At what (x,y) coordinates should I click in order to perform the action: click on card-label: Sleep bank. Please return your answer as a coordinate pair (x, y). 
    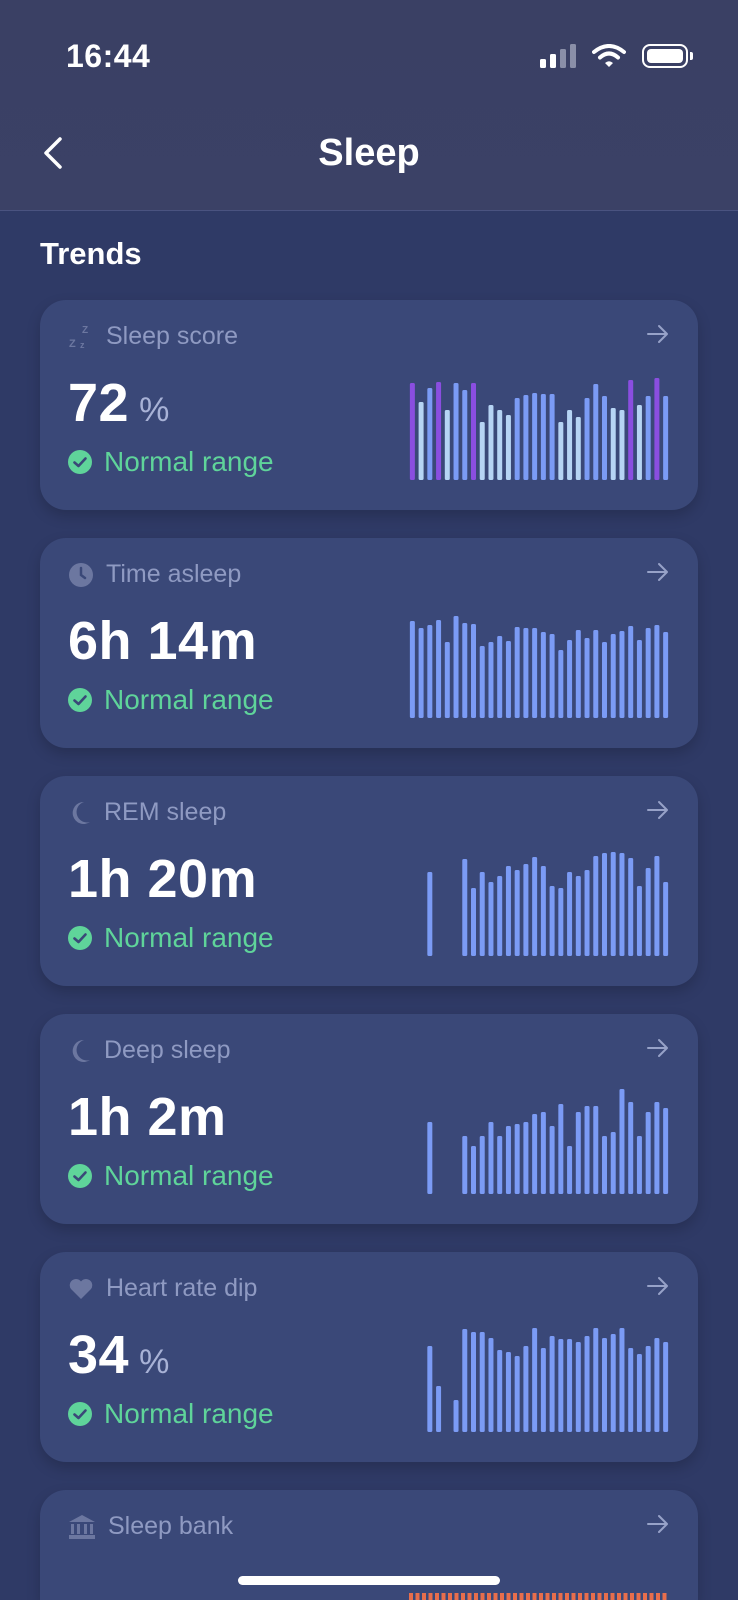
    Looking at the image, I should click on (171, 1526).